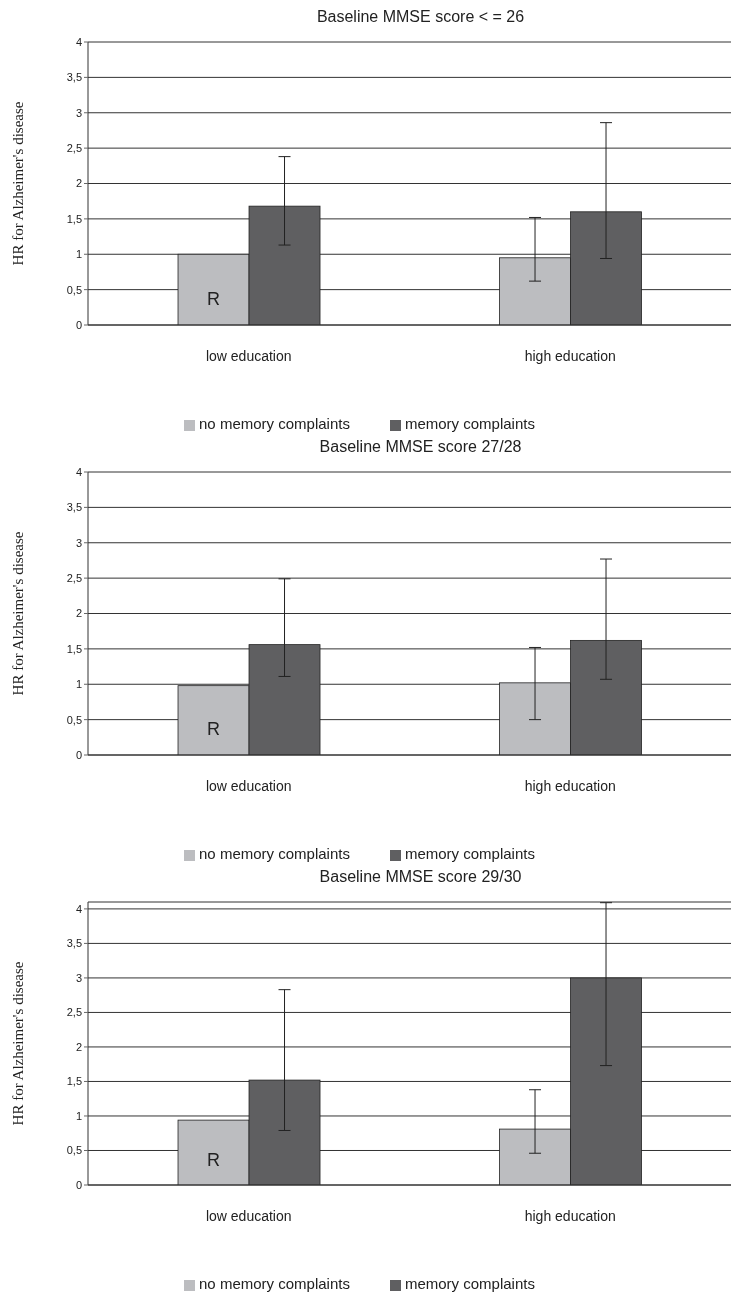 The width and height of the screenshot is (745, 1300). I want to click on chart-title: Baseline MMSE score 29/30, so click(420, 877).